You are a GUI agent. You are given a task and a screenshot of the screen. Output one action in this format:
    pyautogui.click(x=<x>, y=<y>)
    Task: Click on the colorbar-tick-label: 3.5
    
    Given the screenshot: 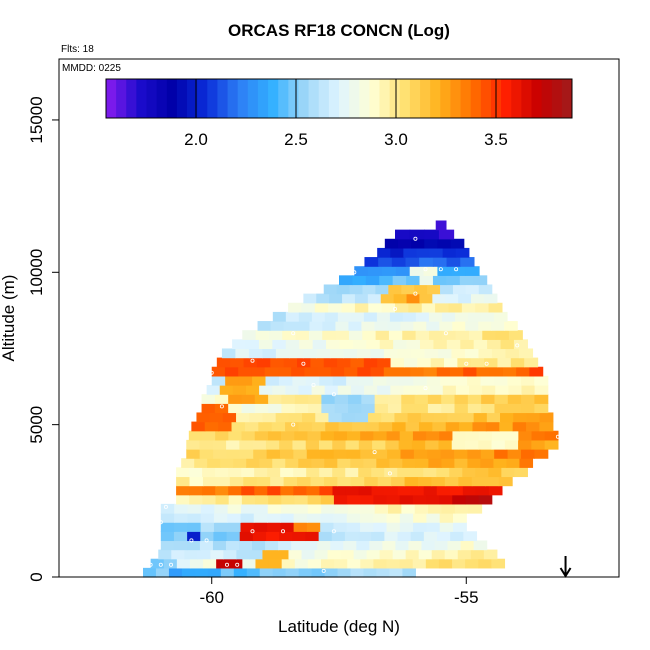 What is the action you would take?
    pyautogui.click(x=496, y=139)
    